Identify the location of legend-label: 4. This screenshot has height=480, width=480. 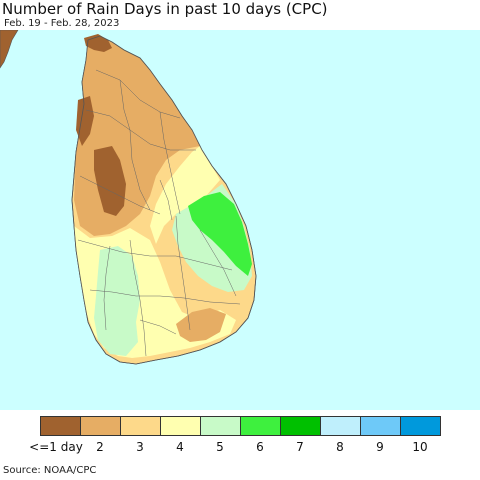
(180, 447).